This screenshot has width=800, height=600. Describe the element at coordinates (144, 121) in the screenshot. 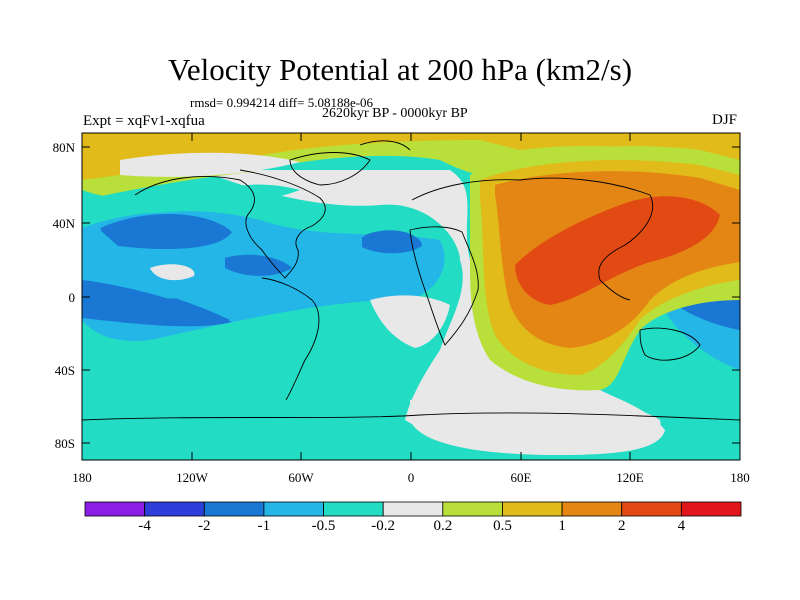

I see `experiment-label: Expt = xqFv1-xqfua` at that location.